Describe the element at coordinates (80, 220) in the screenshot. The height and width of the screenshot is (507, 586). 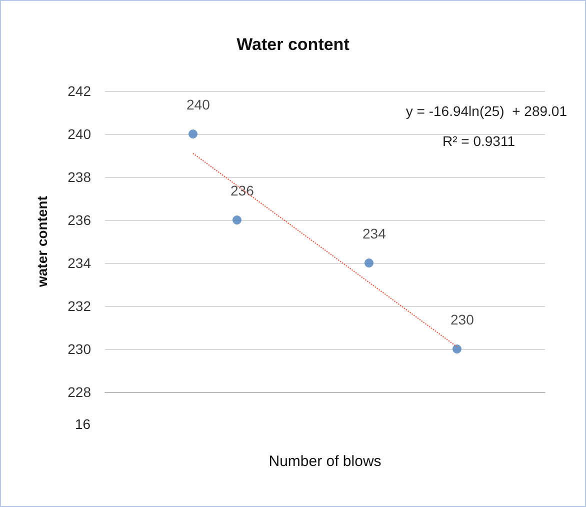
I see `y-tick-label: 236` at that location.